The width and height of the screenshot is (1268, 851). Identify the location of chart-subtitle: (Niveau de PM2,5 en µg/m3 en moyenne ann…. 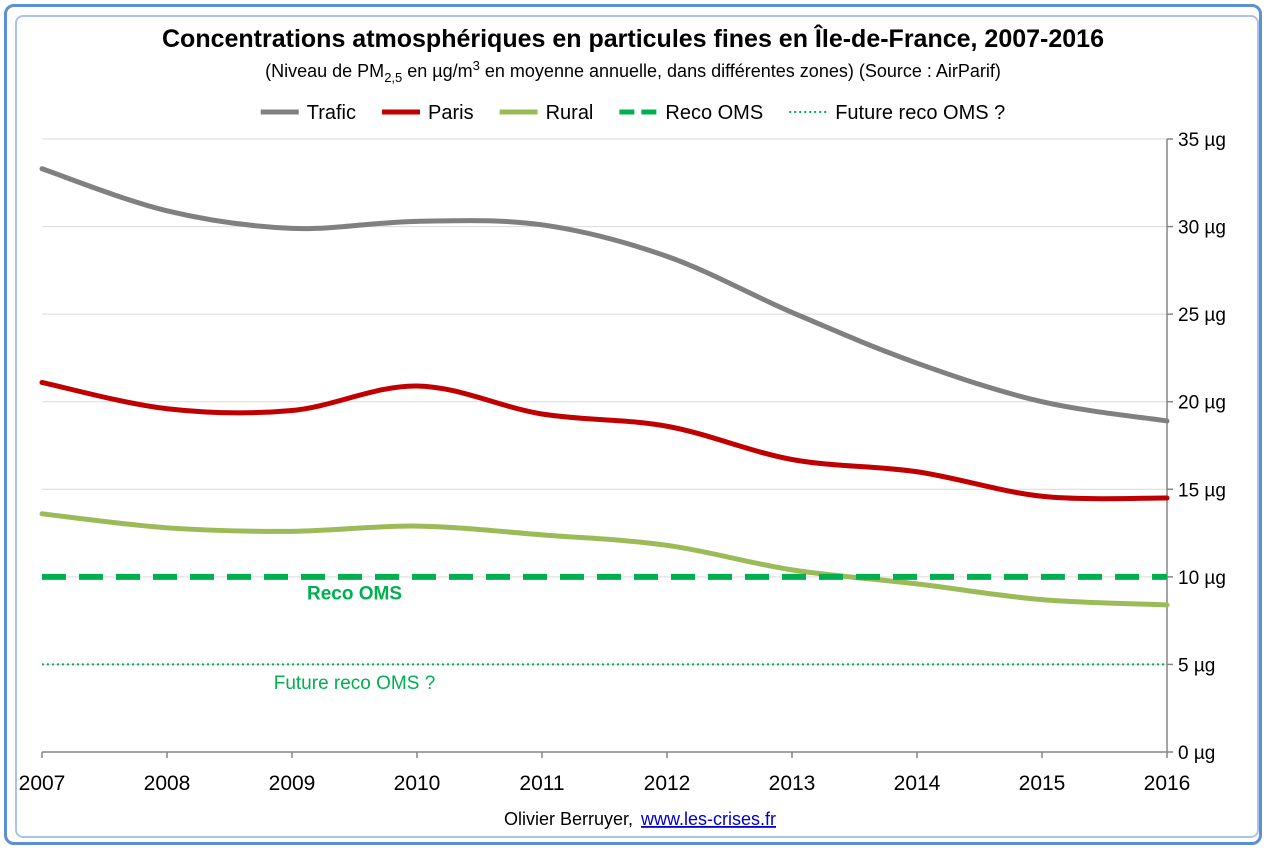
(633, 71).